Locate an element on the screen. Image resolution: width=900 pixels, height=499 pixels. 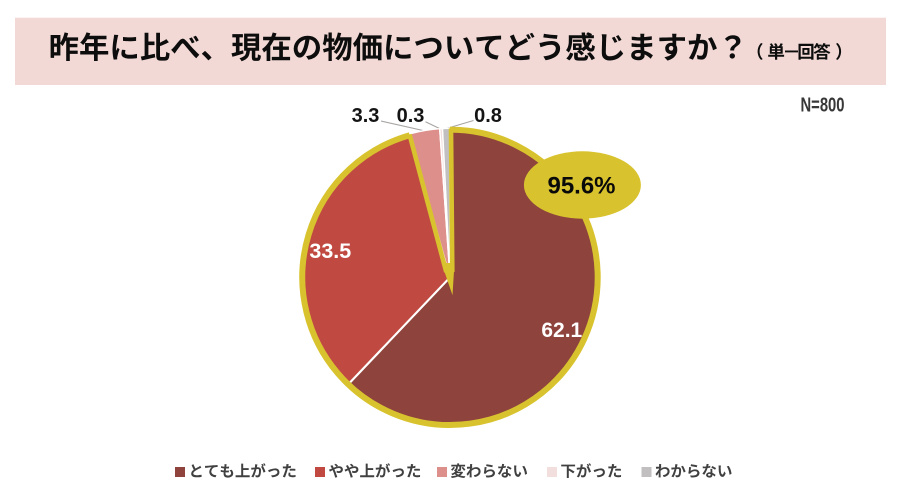
svg-text: 3.3 is located at coordinates (366, 116).